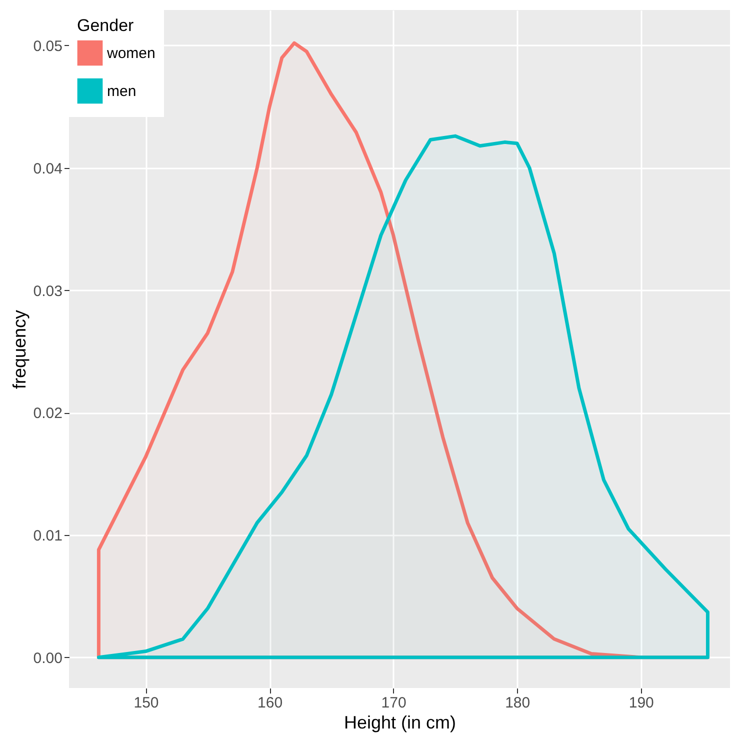 Image resolution: width=740 pixels, height=742 pixels. What do you see at coordinates (121, 91) in the screenshot?
I see `legend-label: men` at bounding box center [121, 91].